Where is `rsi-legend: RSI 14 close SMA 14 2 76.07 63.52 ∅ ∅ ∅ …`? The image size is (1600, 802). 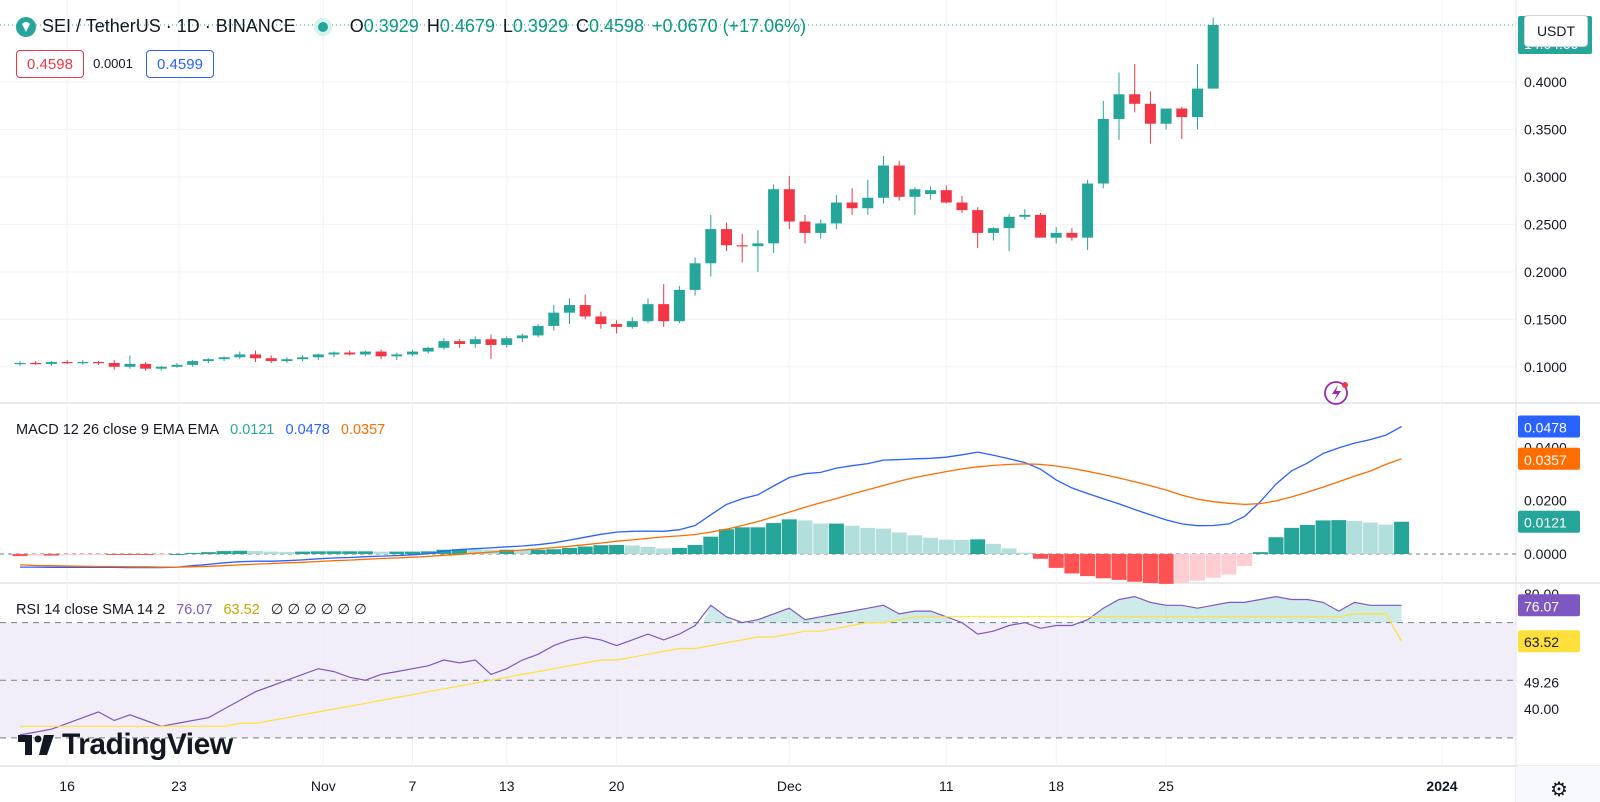
rsi-legend: RSI 14 close SMA 14 2 76.07 63.52 ∅ ∅ ∅ … is located at coordinates (195, 610).